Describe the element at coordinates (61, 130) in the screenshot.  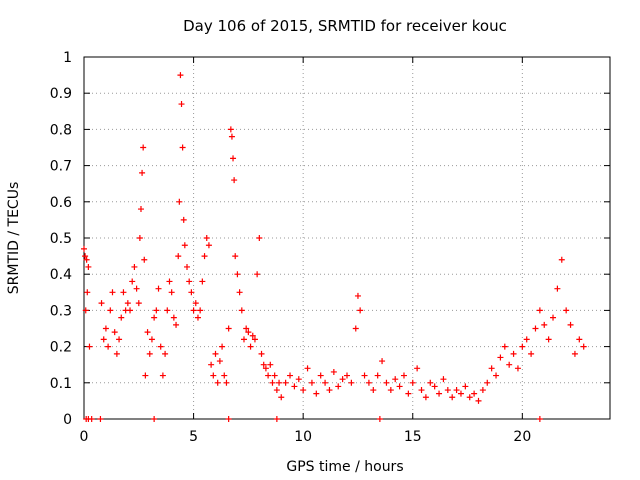
I see `y-tick-label: 0.8` at that location.